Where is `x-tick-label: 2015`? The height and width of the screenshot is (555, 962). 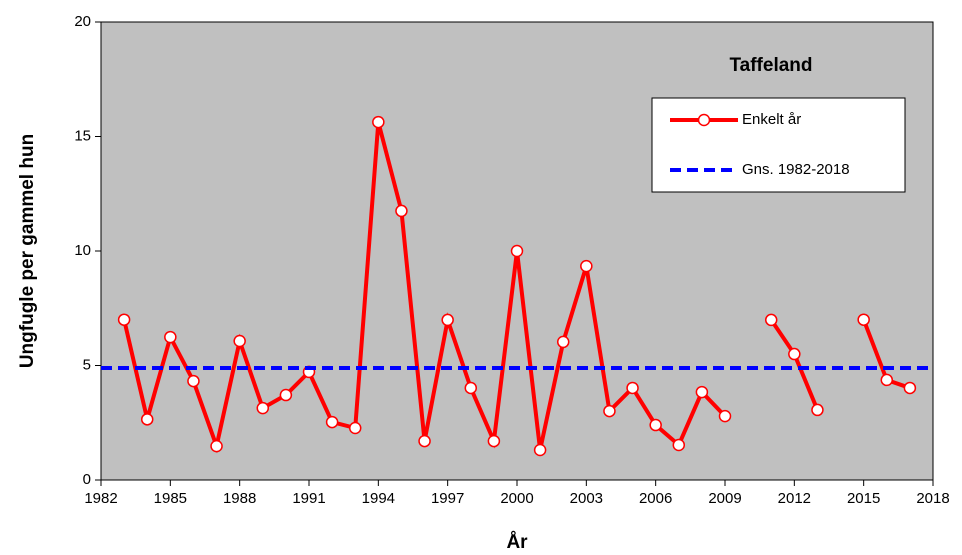
x-tick-label: 2015 is located at coordinates (863, 498).